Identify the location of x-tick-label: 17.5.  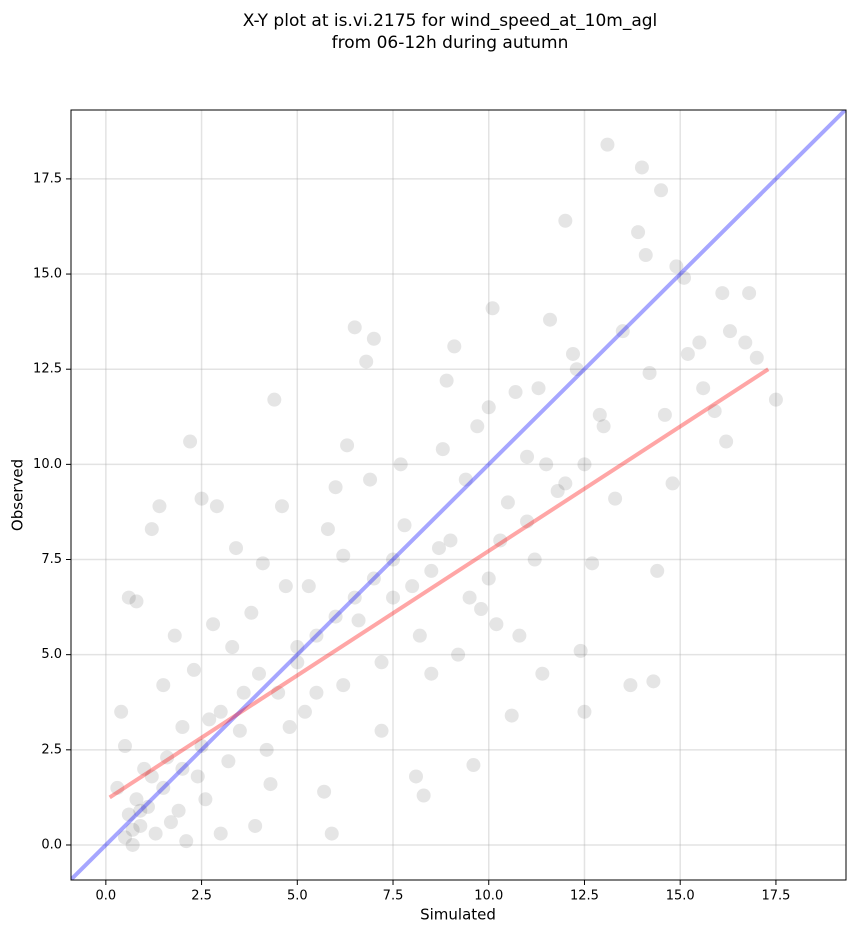
(775, 896).